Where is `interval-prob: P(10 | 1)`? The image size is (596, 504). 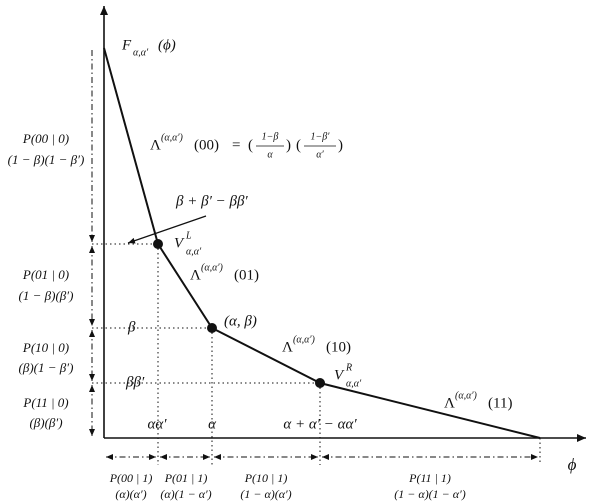
interval-prob: P(10 | 1) is located at coordinates (266, 478).